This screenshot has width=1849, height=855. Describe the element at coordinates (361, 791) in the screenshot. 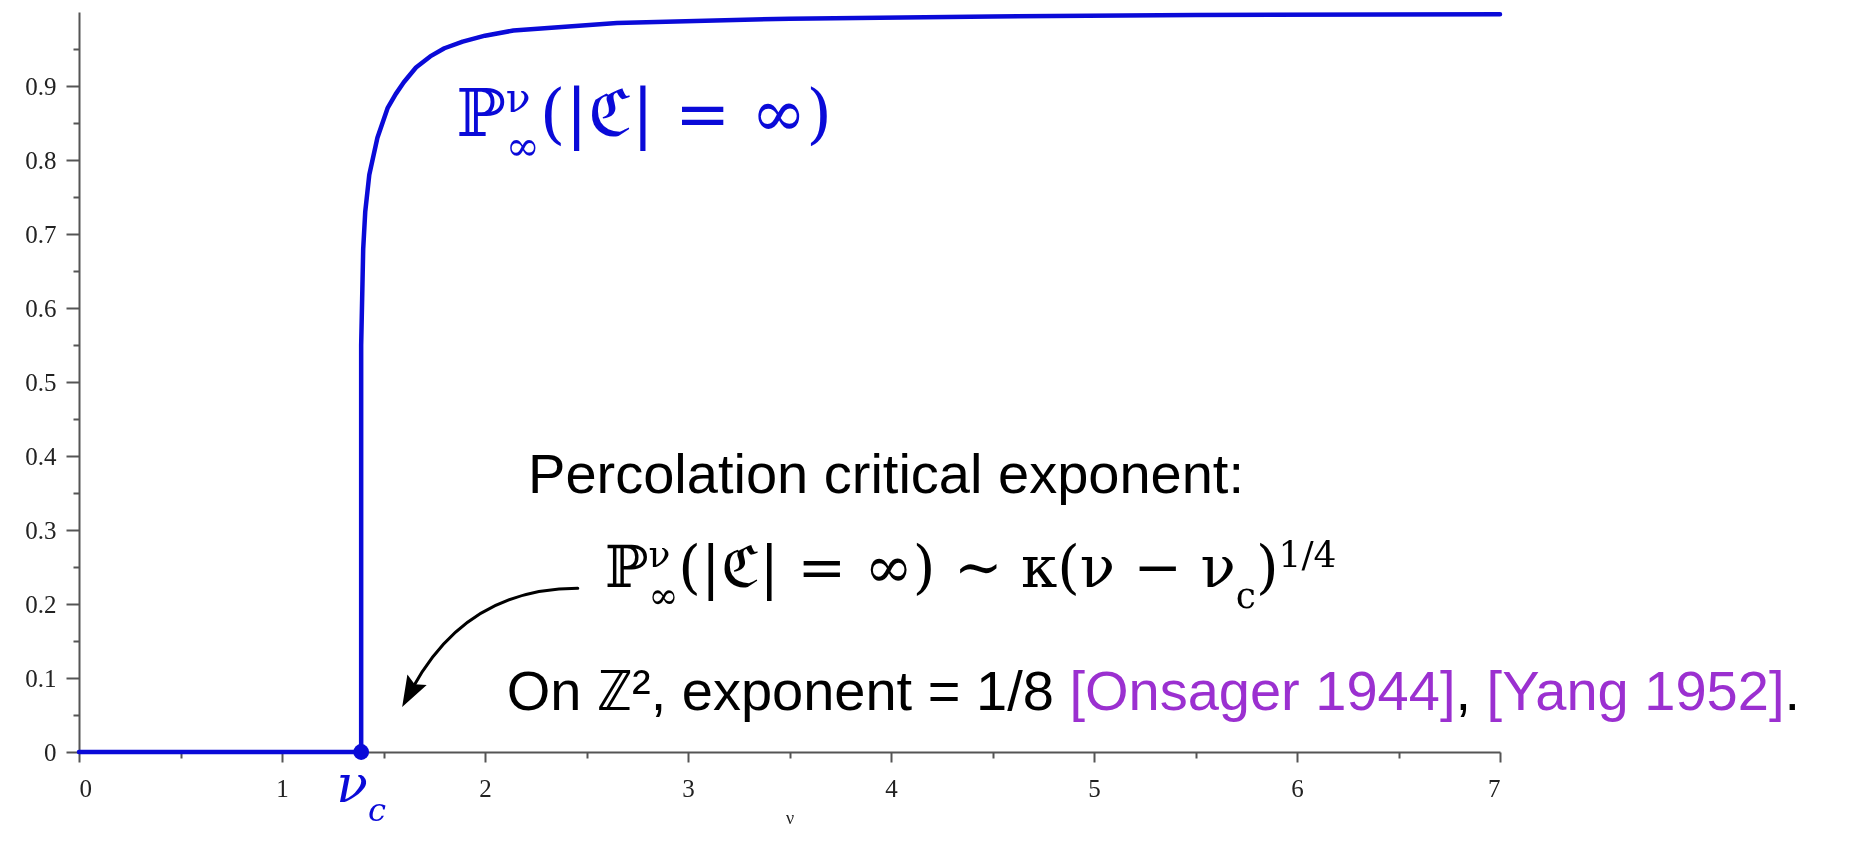

I see `annotation: ν$_{c}$` at that location.